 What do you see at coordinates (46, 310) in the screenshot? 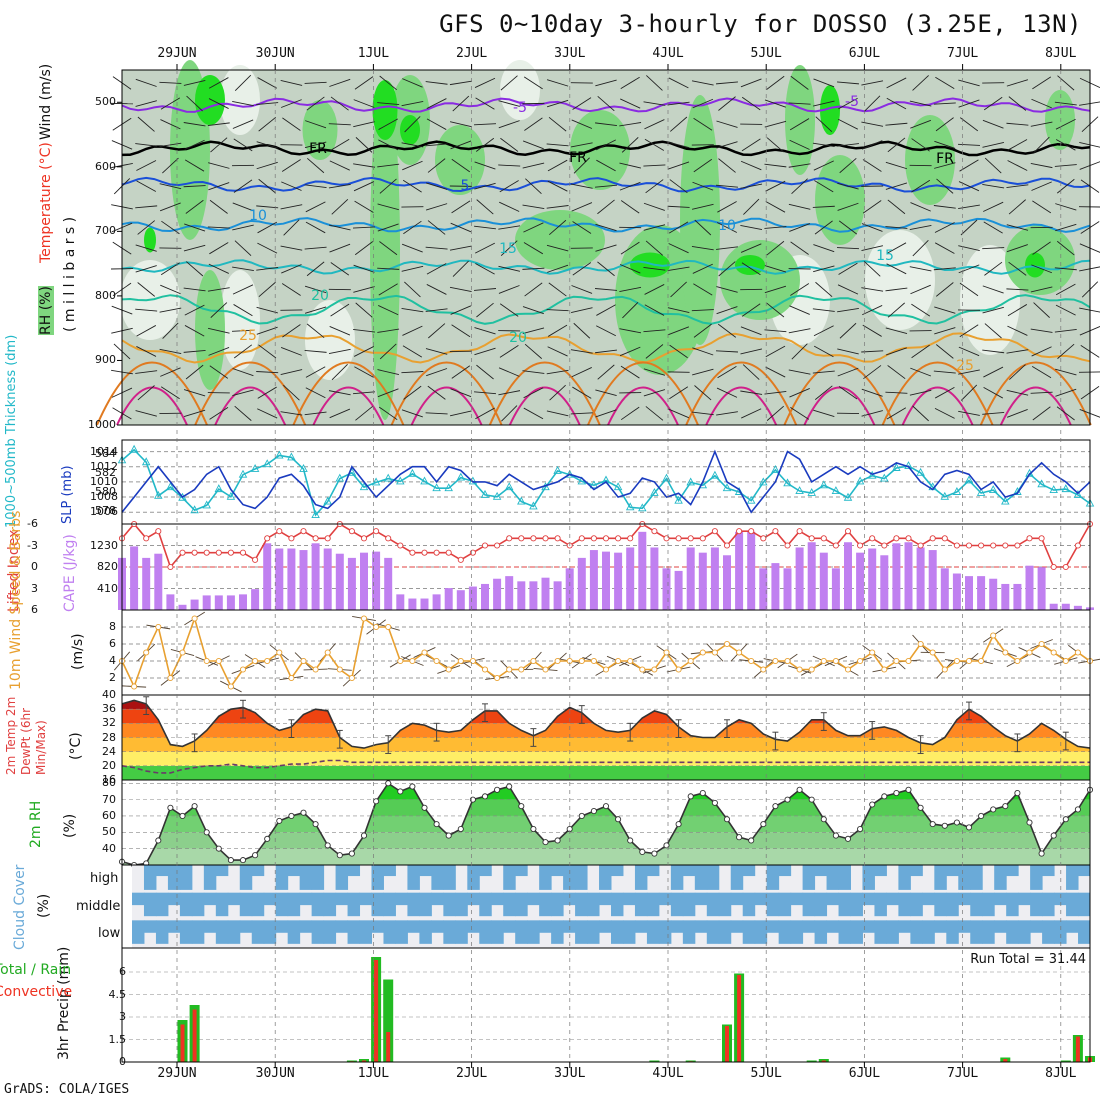
I see `upper-ylabel-rh: RH (%)` at bounding box center [46, 310].